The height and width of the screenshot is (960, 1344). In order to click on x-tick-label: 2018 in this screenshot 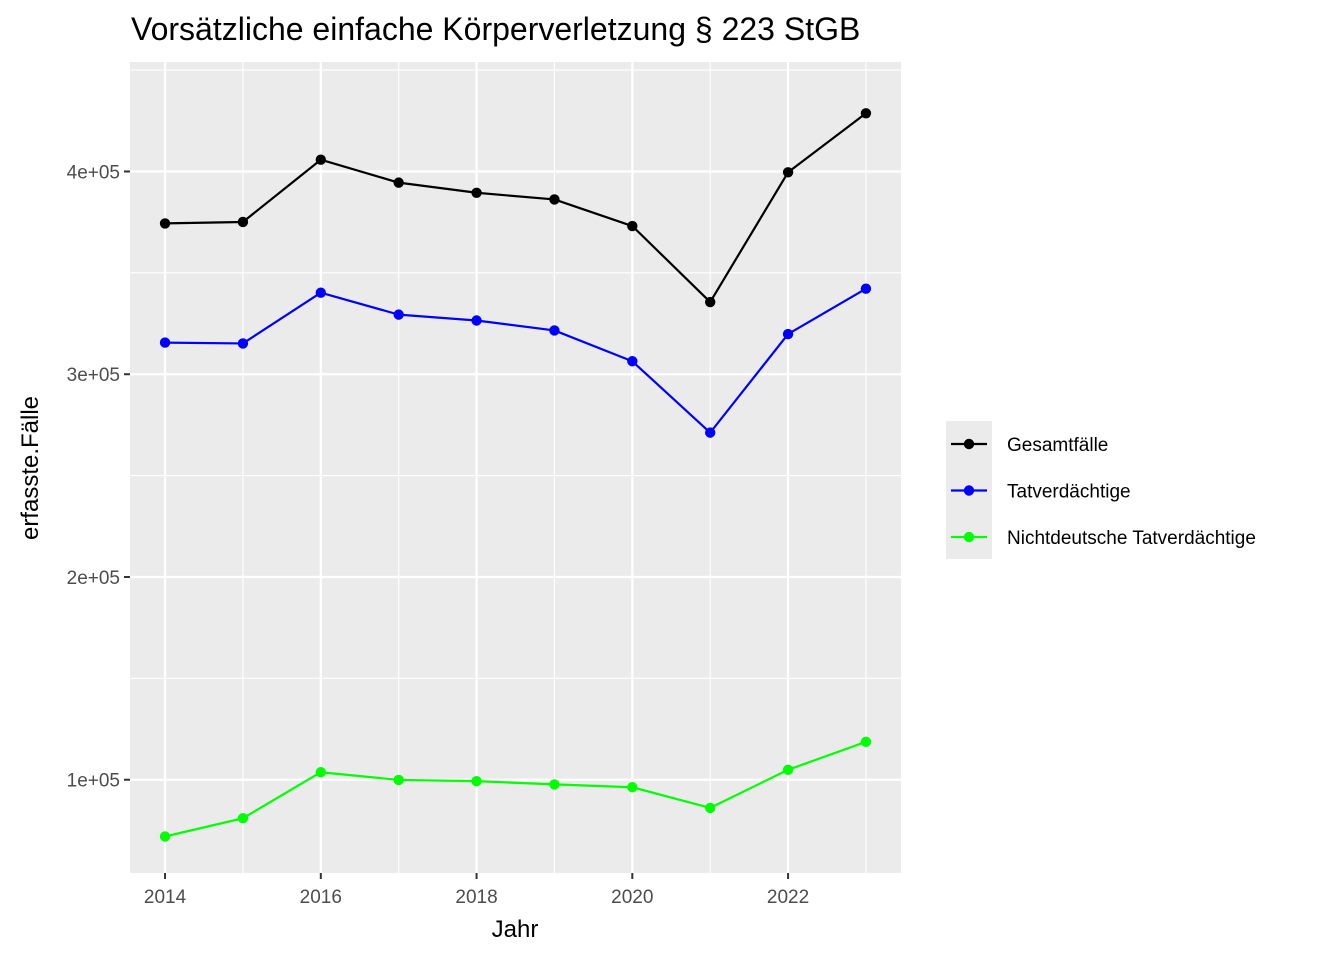, I will do `click(476, 897)`.